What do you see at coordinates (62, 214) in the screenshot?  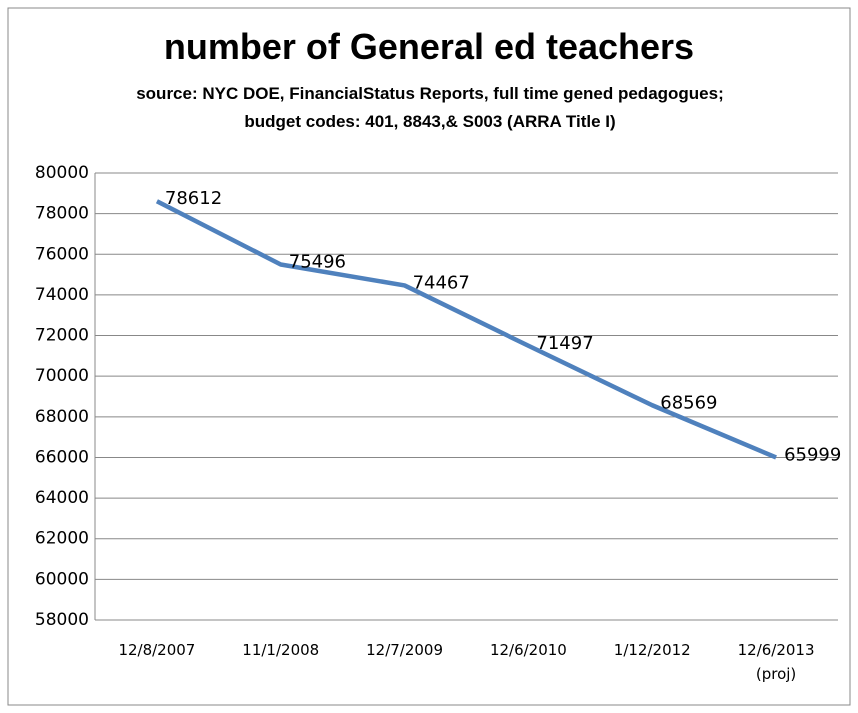 I see `y-tick-label: 78000` at bounding box center [62, 214].